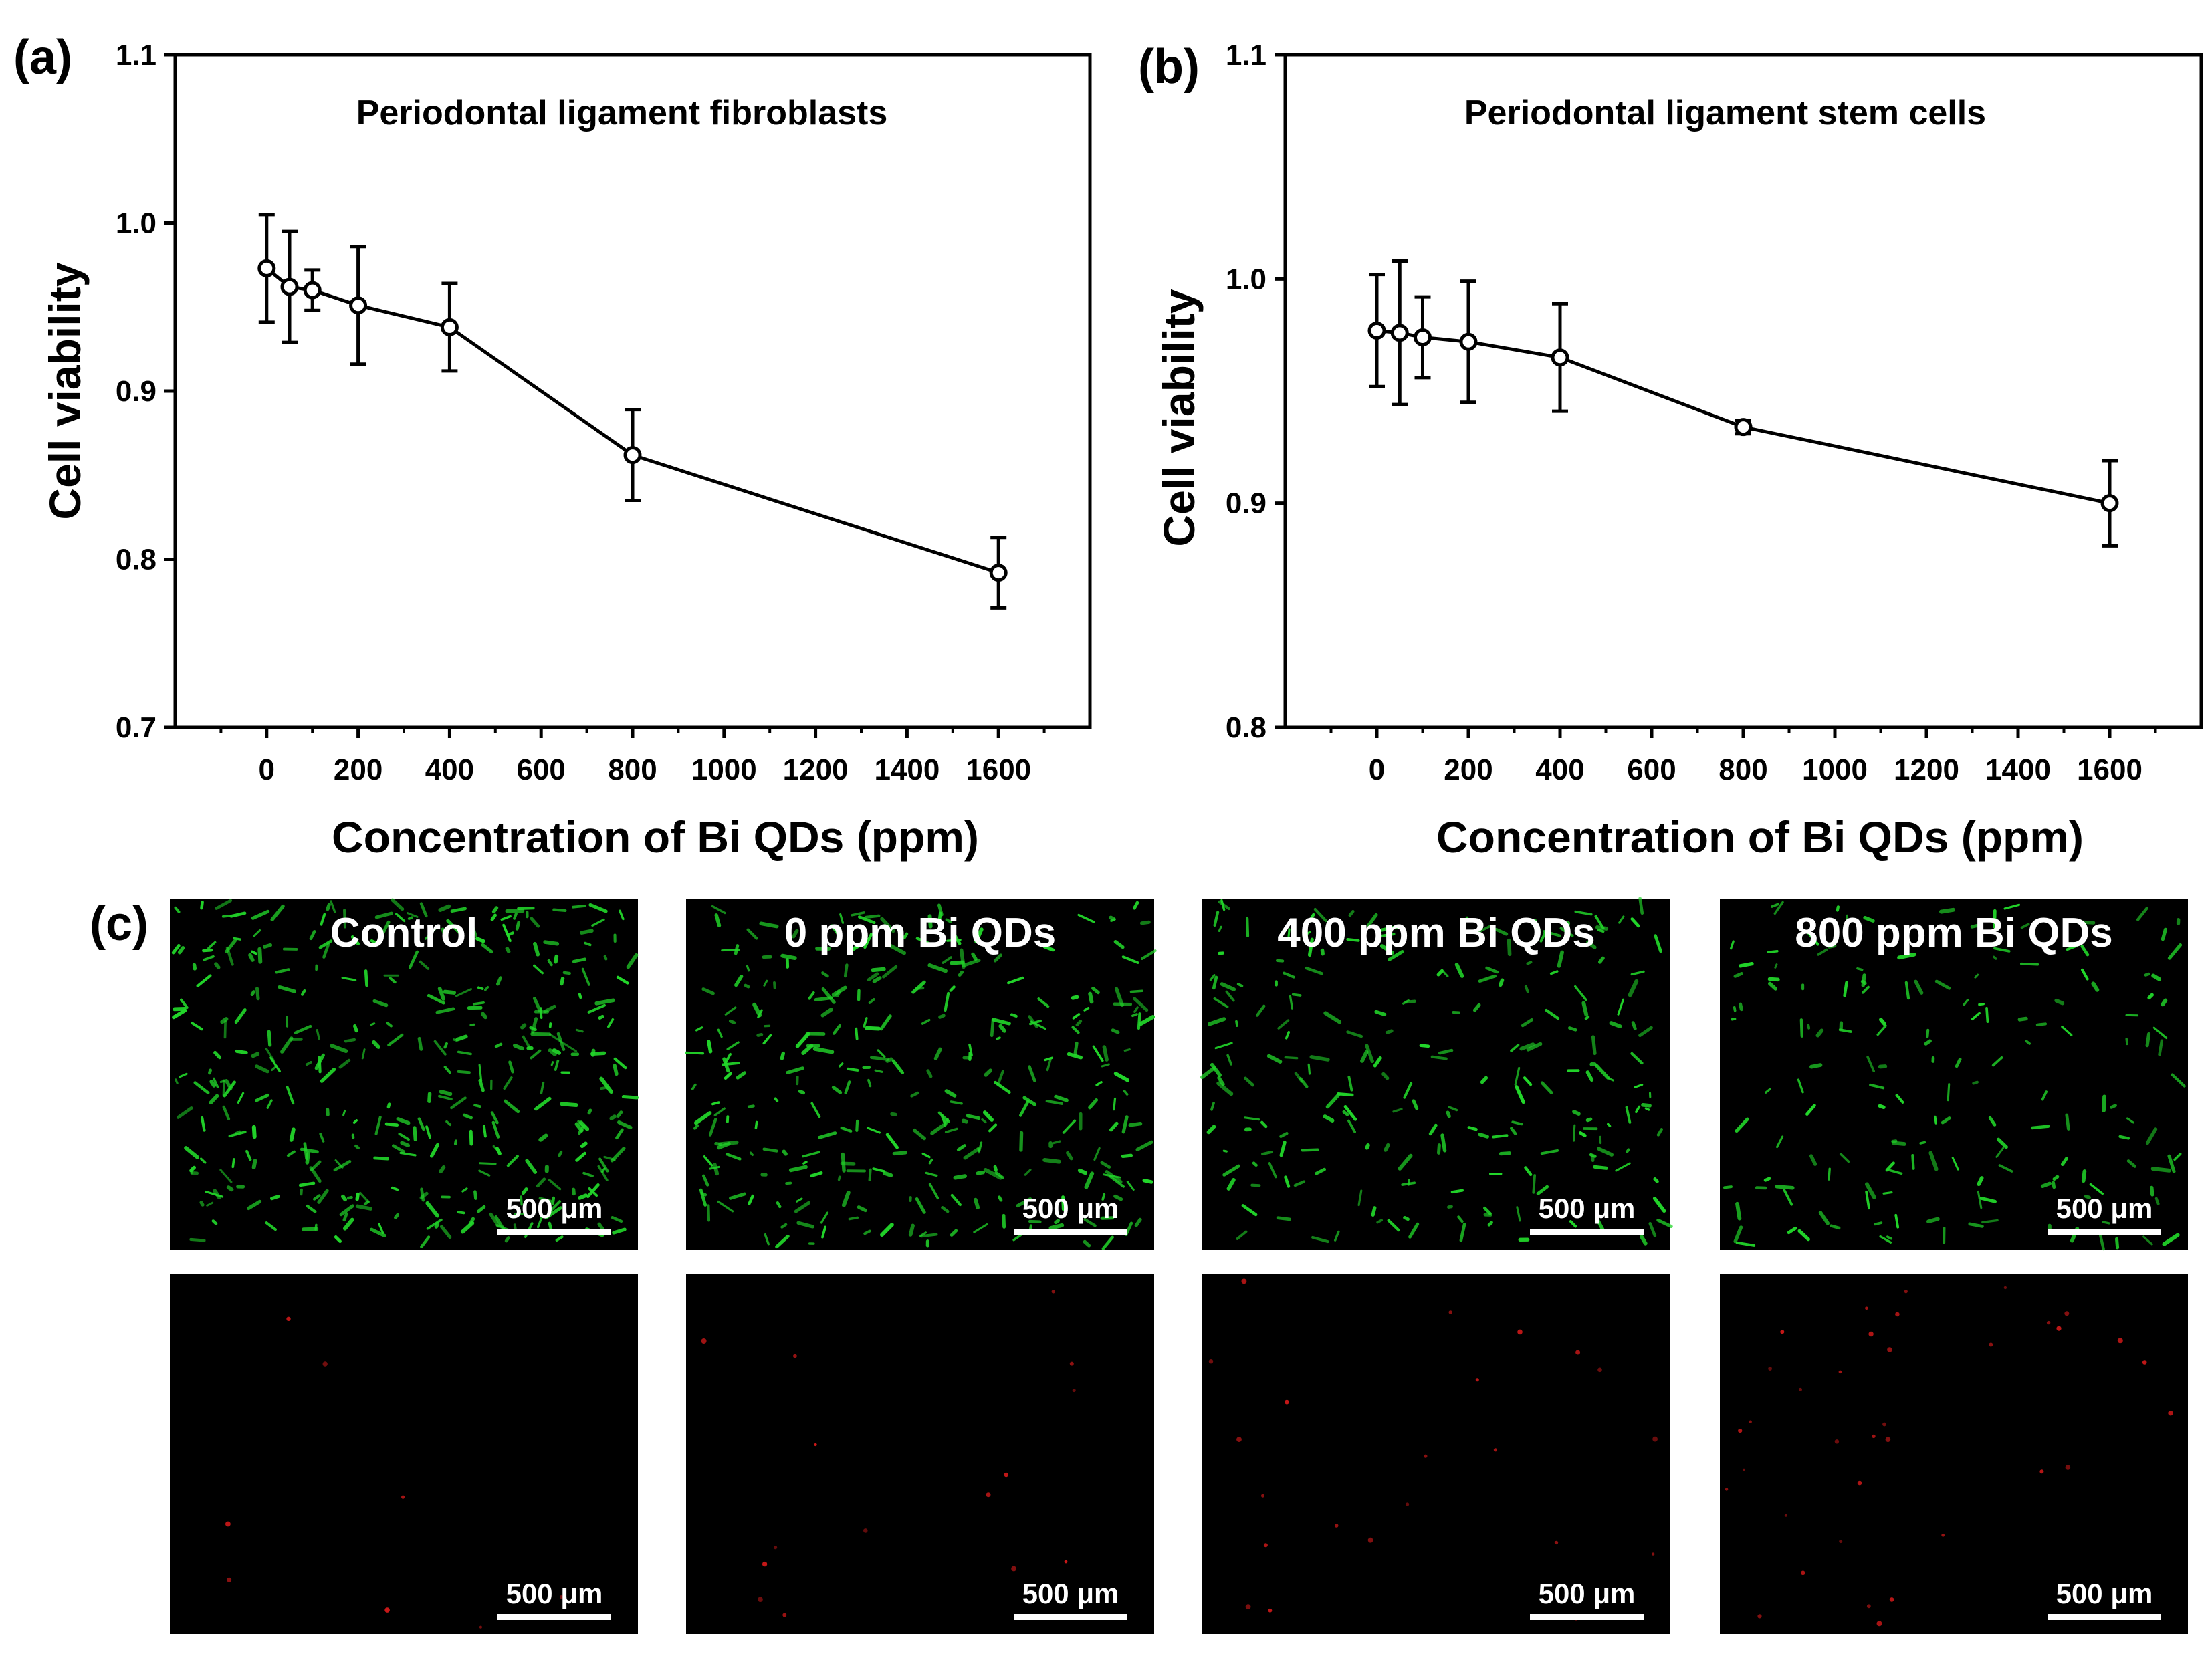  Describe the element at coordinates (1468, 341) in the screenshot. I see `panel-b-data-point` at that location.